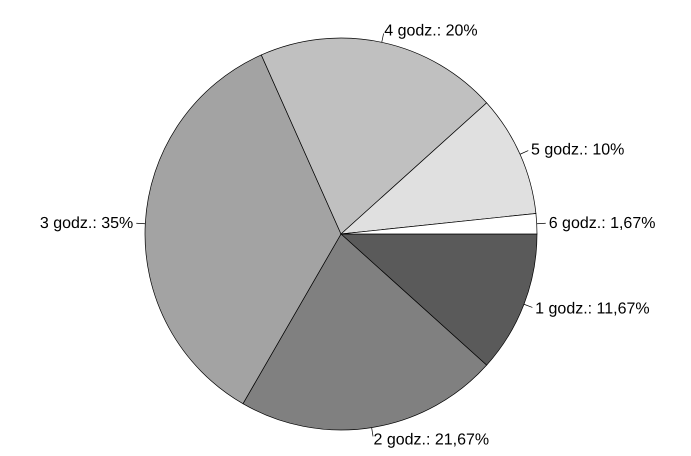 The image size is (691, 456). I want to click on slice-label: 3 godz.: 35%, so click(87, 223).